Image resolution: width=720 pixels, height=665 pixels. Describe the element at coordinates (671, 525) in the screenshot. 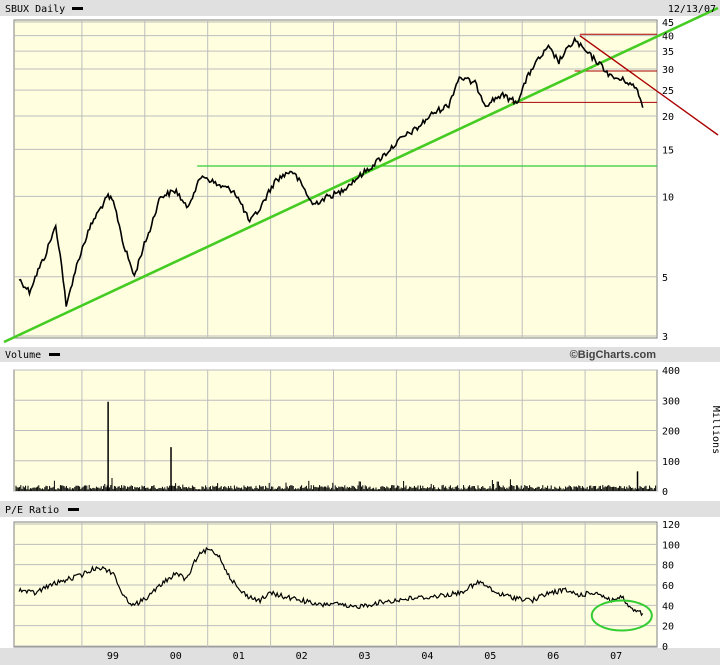

I see `pe-y-tick-label: 120` at that location.